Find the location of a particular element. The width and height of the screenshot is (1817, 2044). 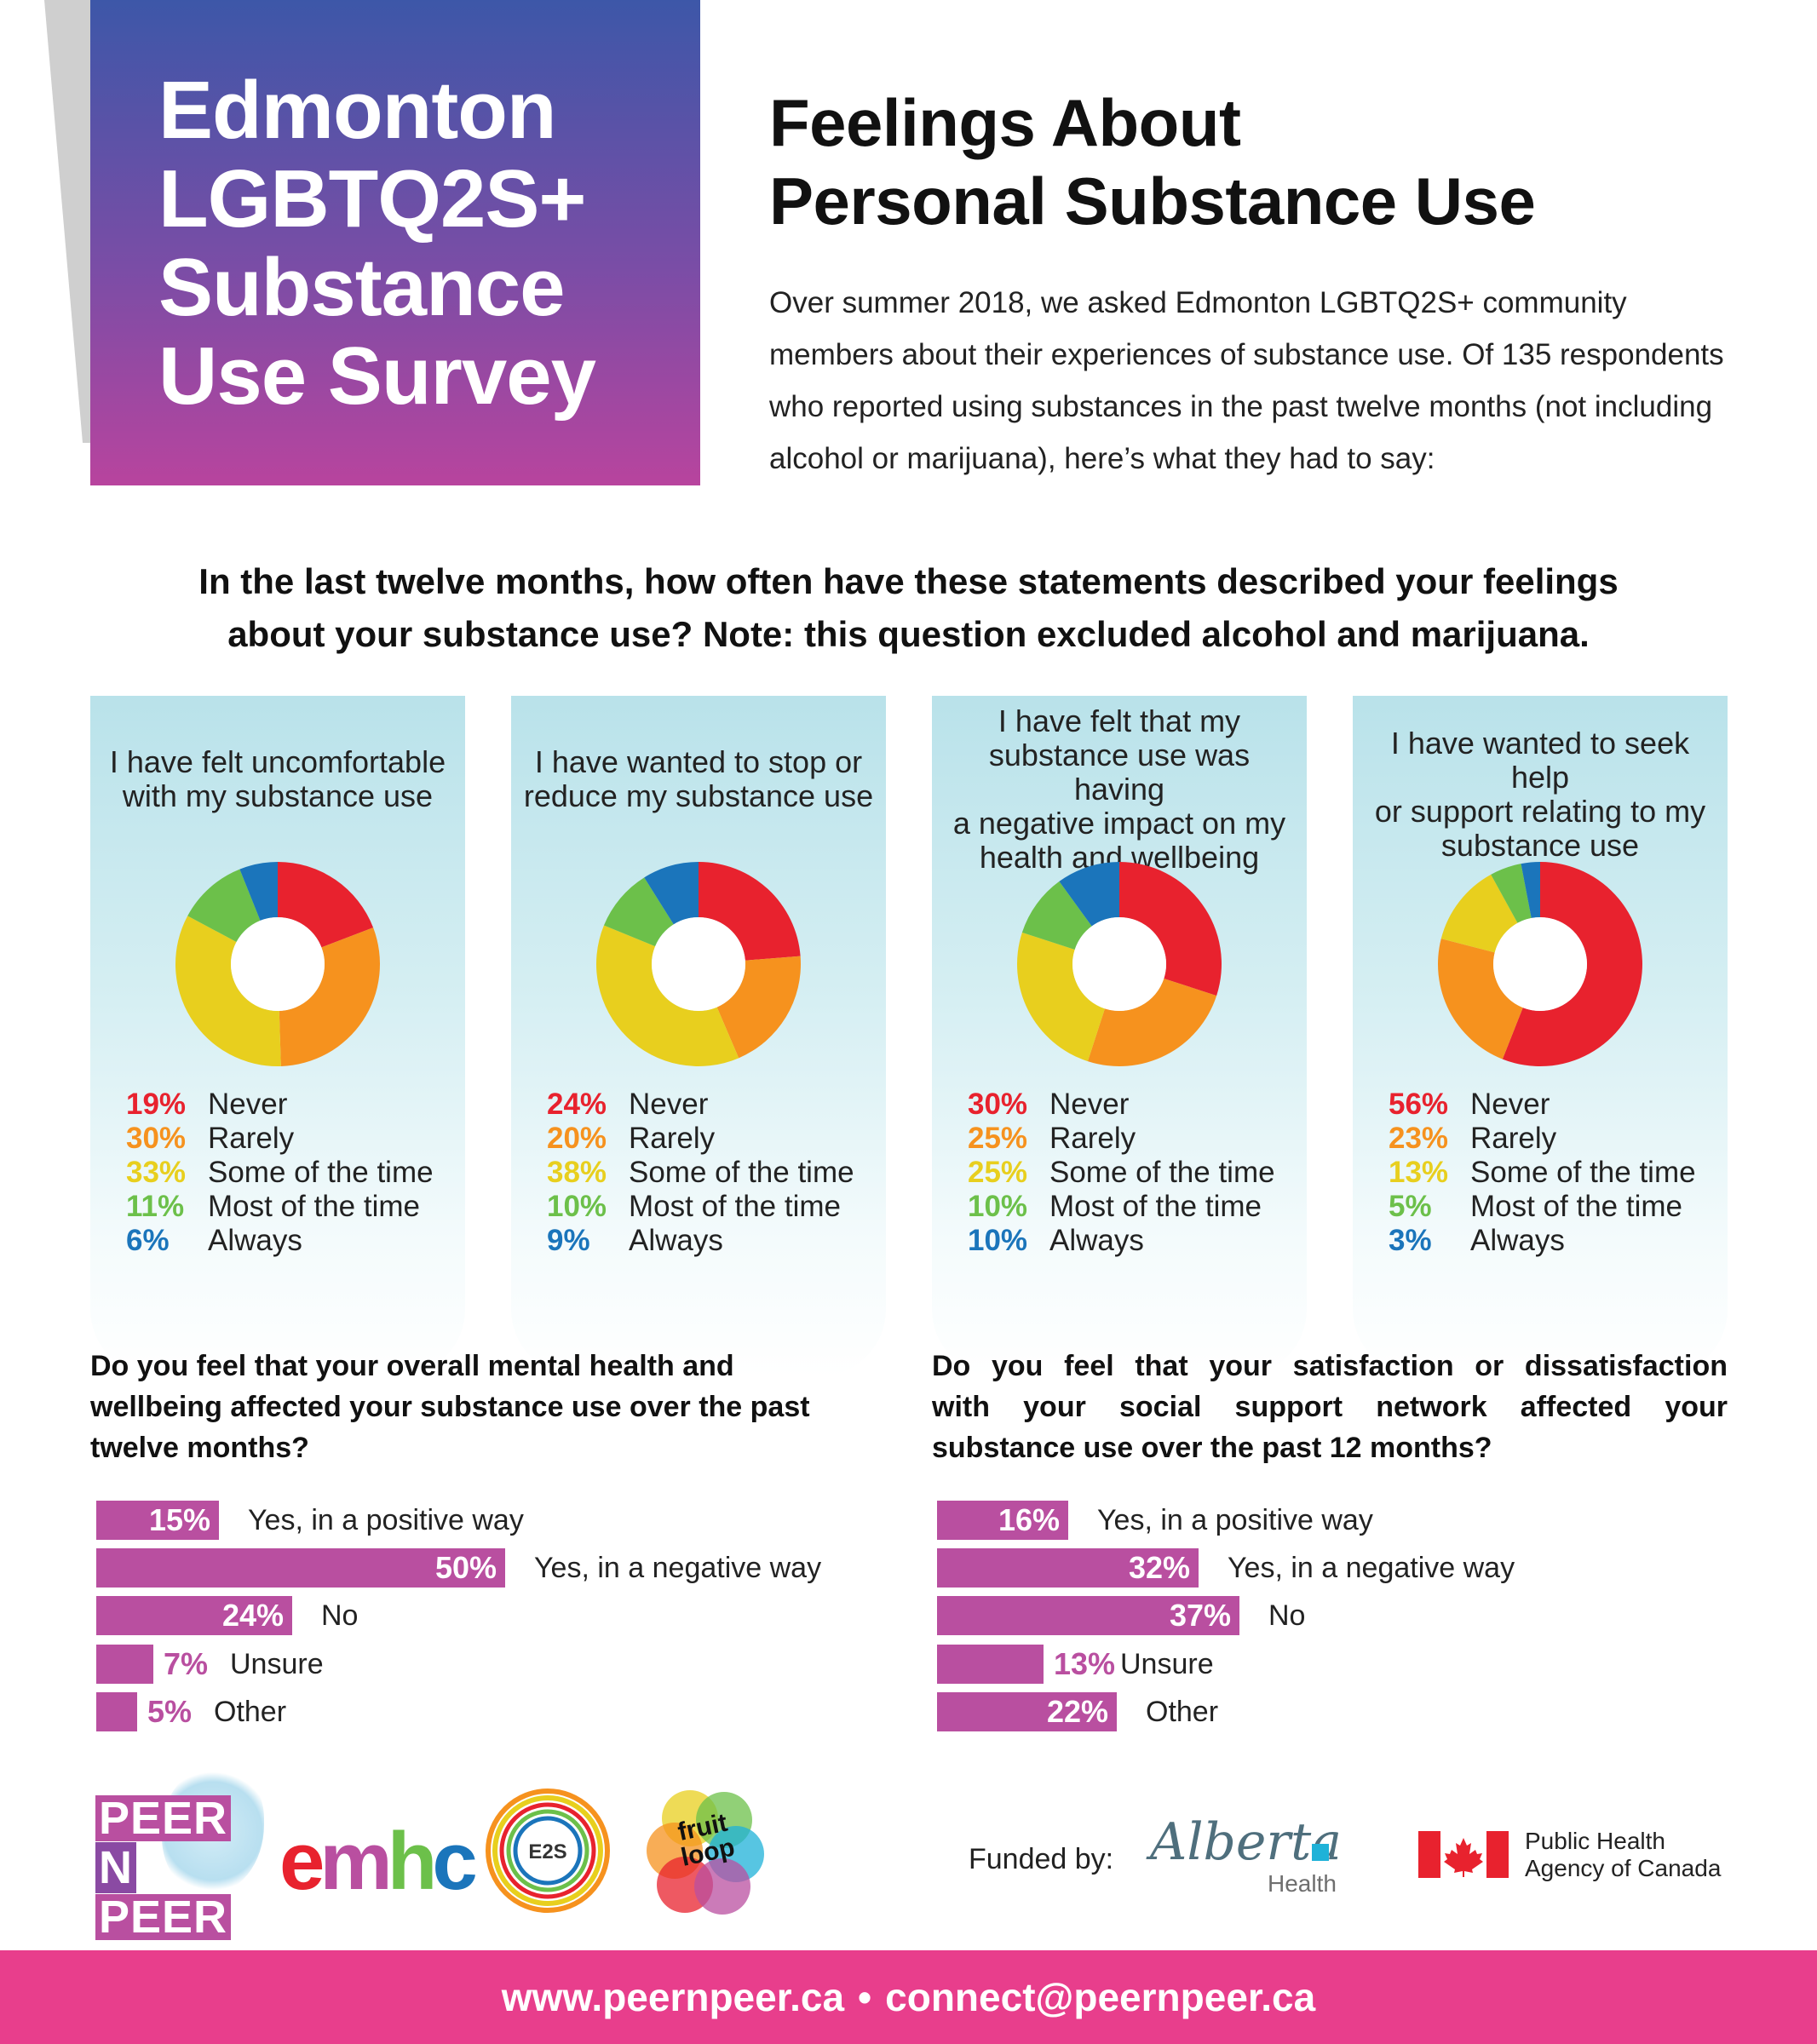

survey-title: Edmonton LGBTQ2S+ Substance Use Survey is located at coordinates (377, 244).